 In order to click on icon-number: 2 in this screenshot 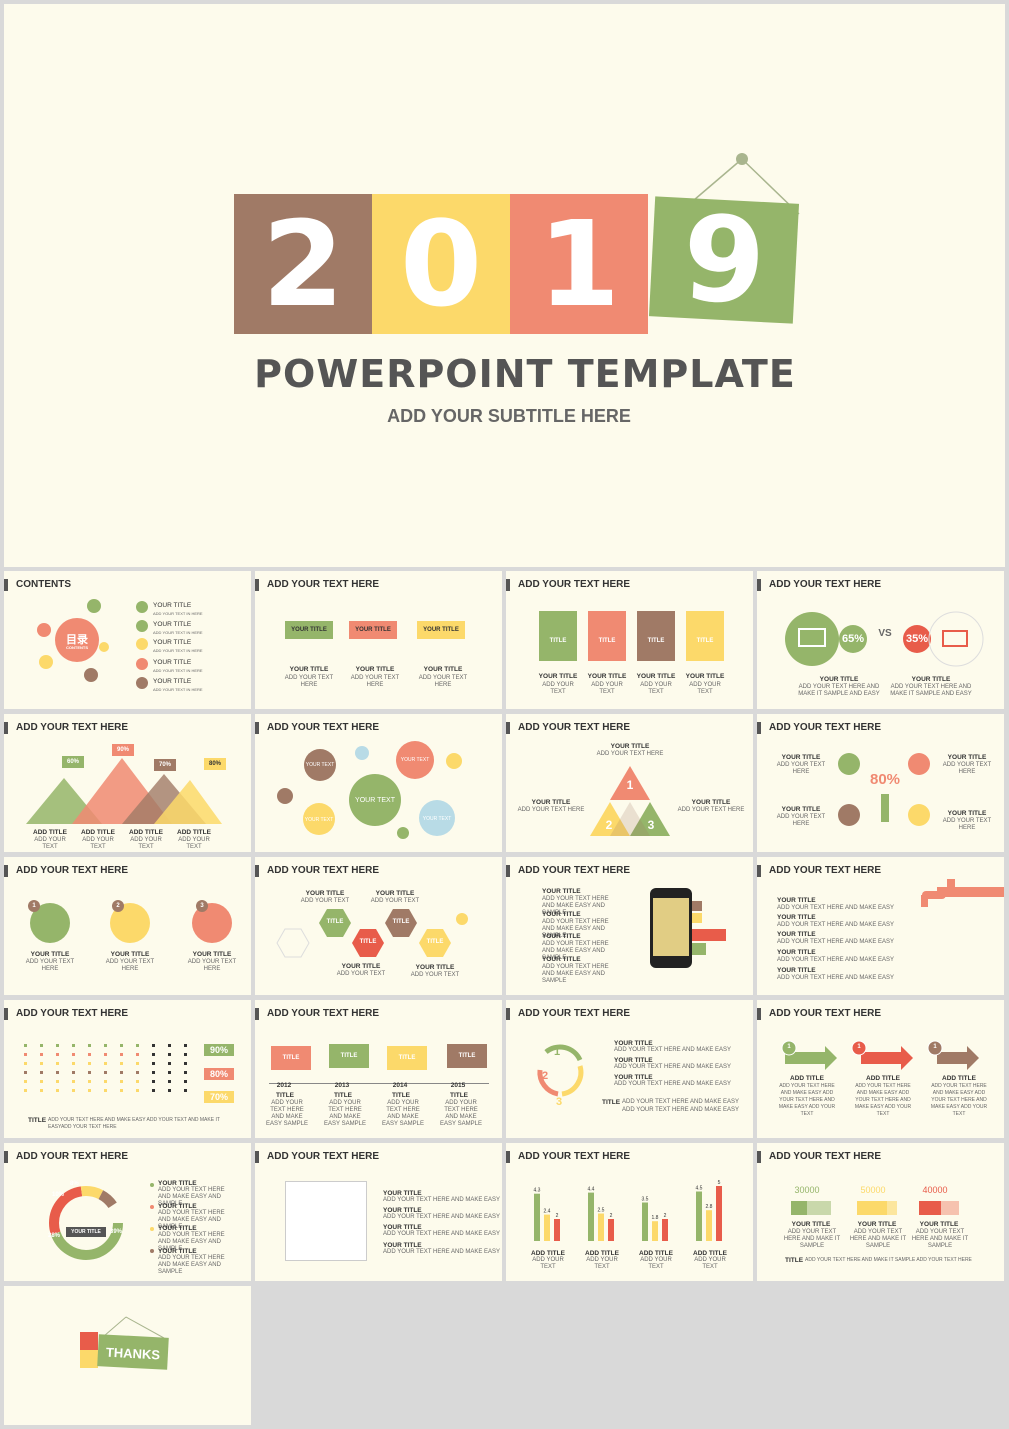, I will do `click(118, 906)`.